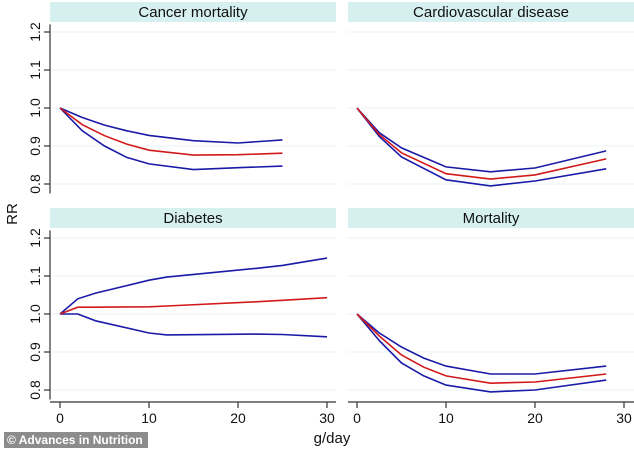 The image size is (634, 450). I want to click on x-axis-title: g/day, so click(332, 438).